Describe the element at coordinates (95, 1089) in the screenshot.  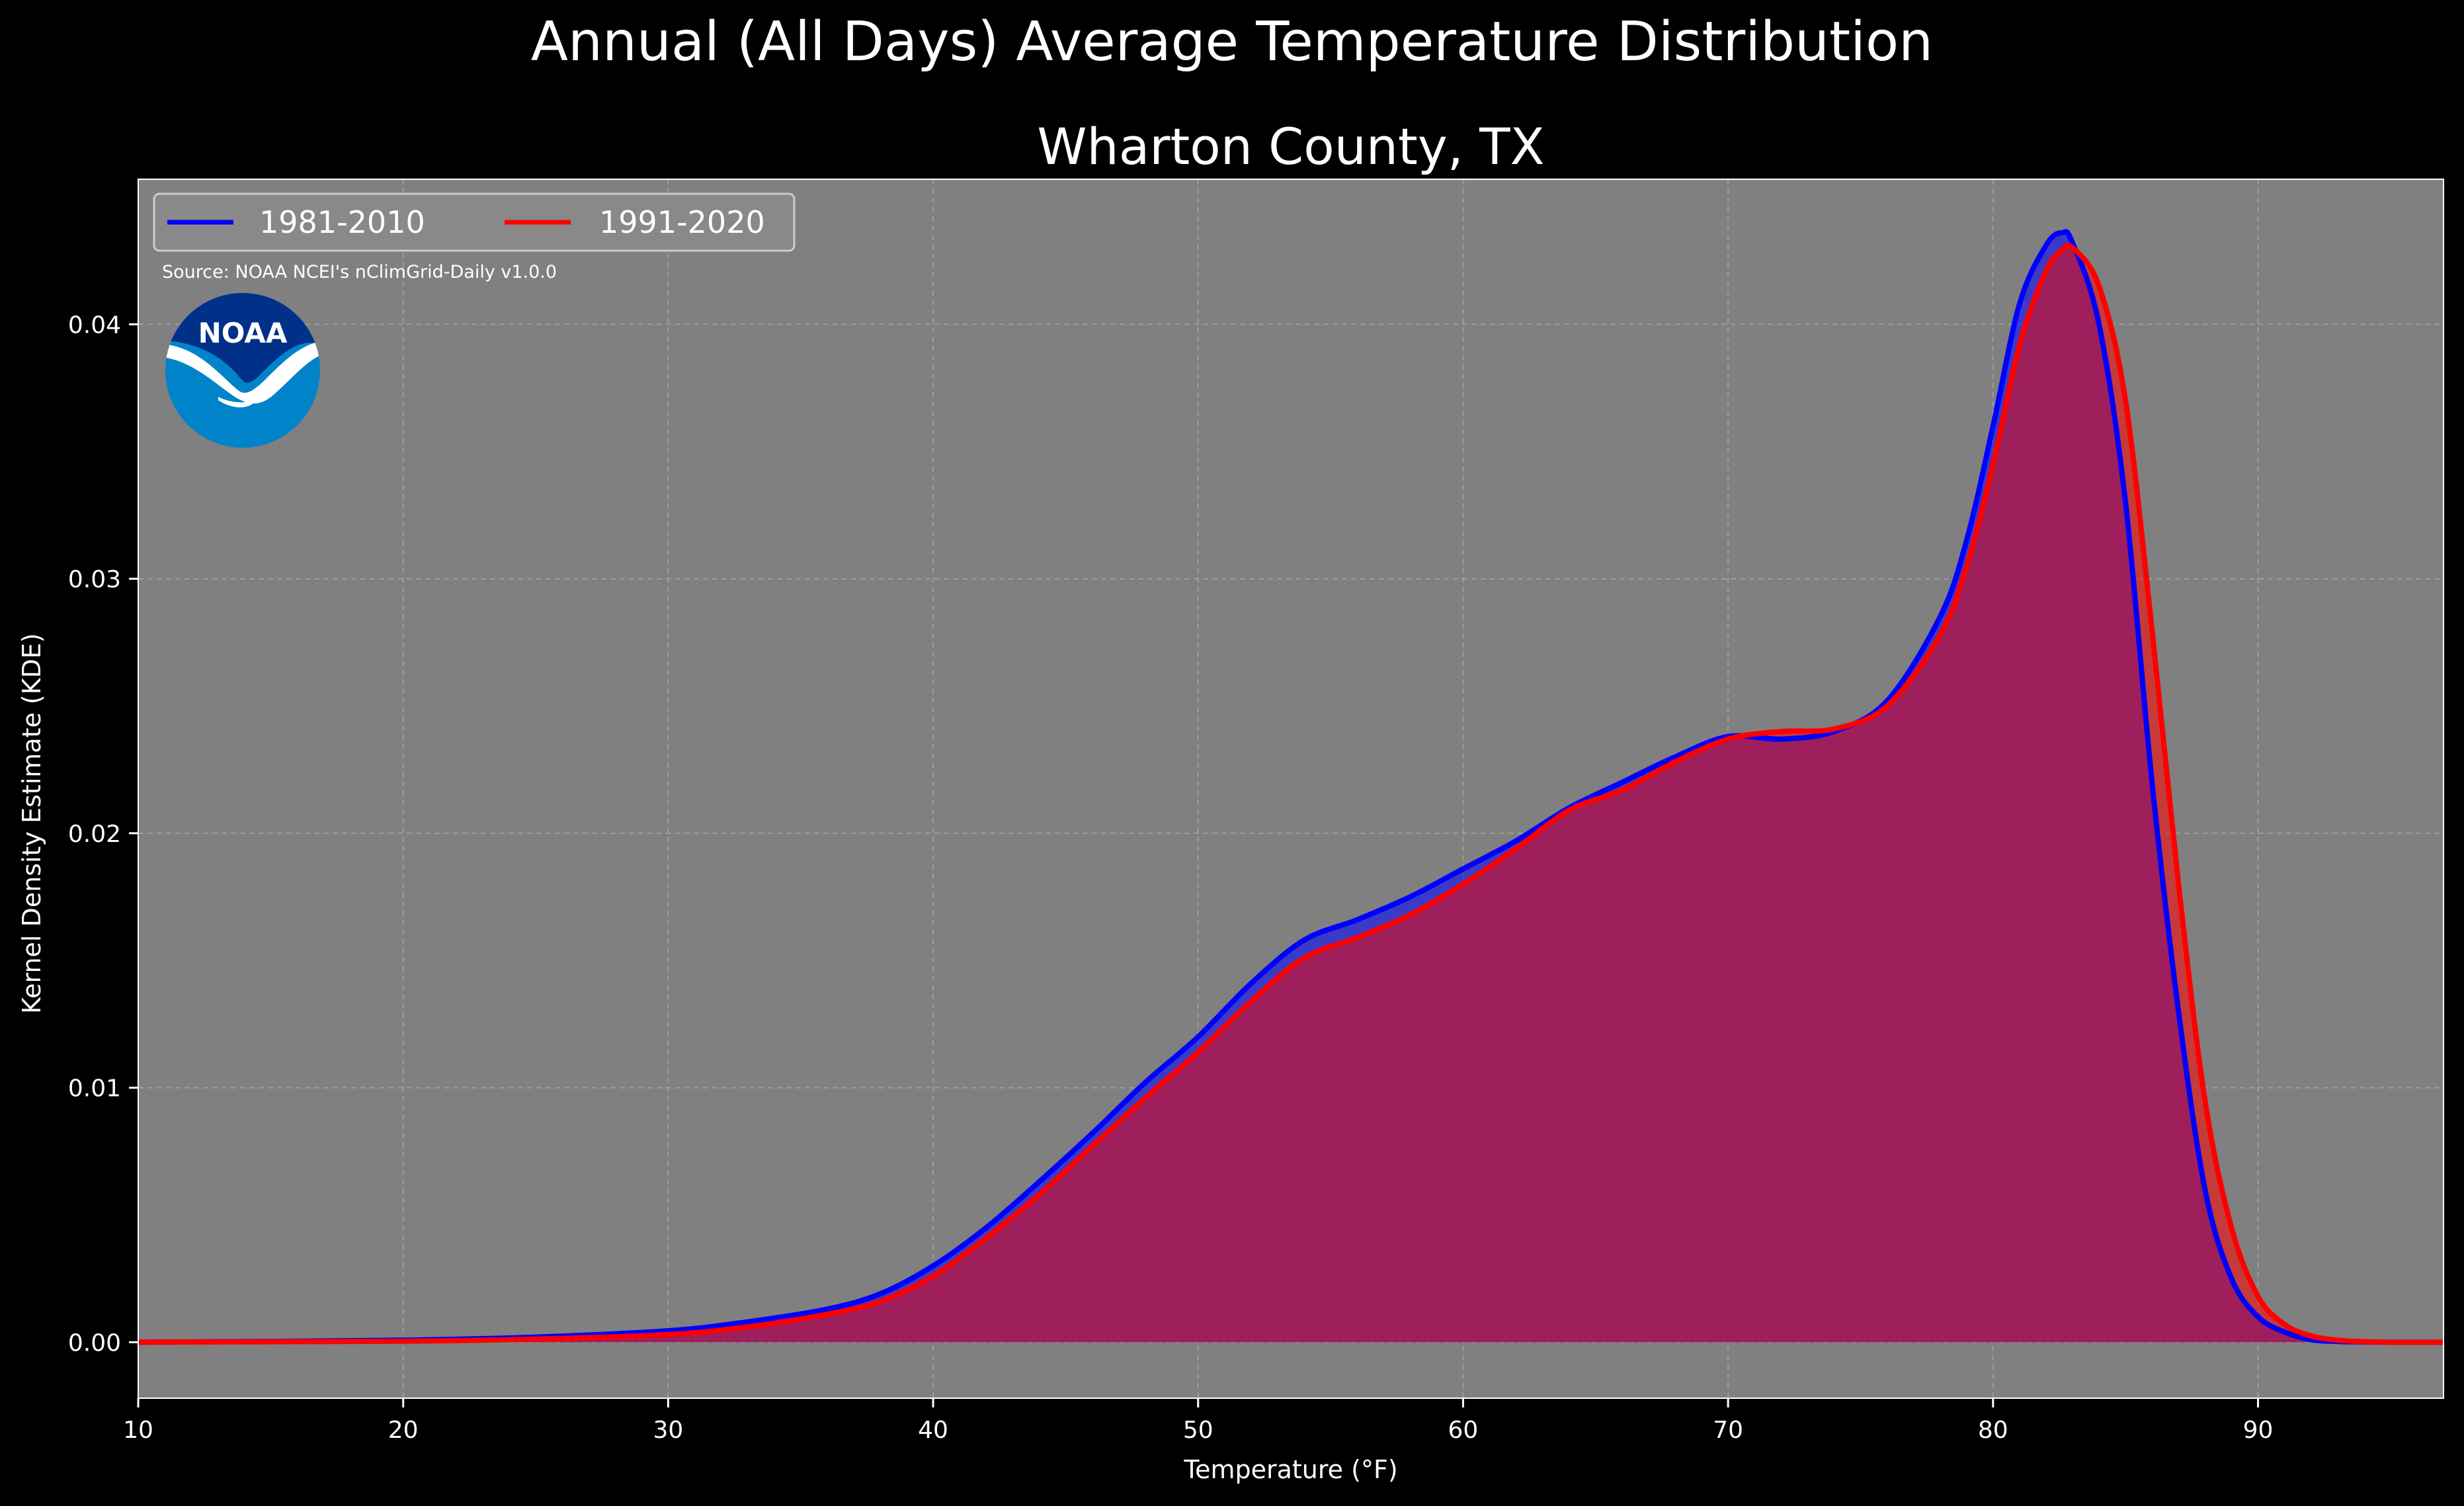
I see `y-tick-label: 0.01` at that location.